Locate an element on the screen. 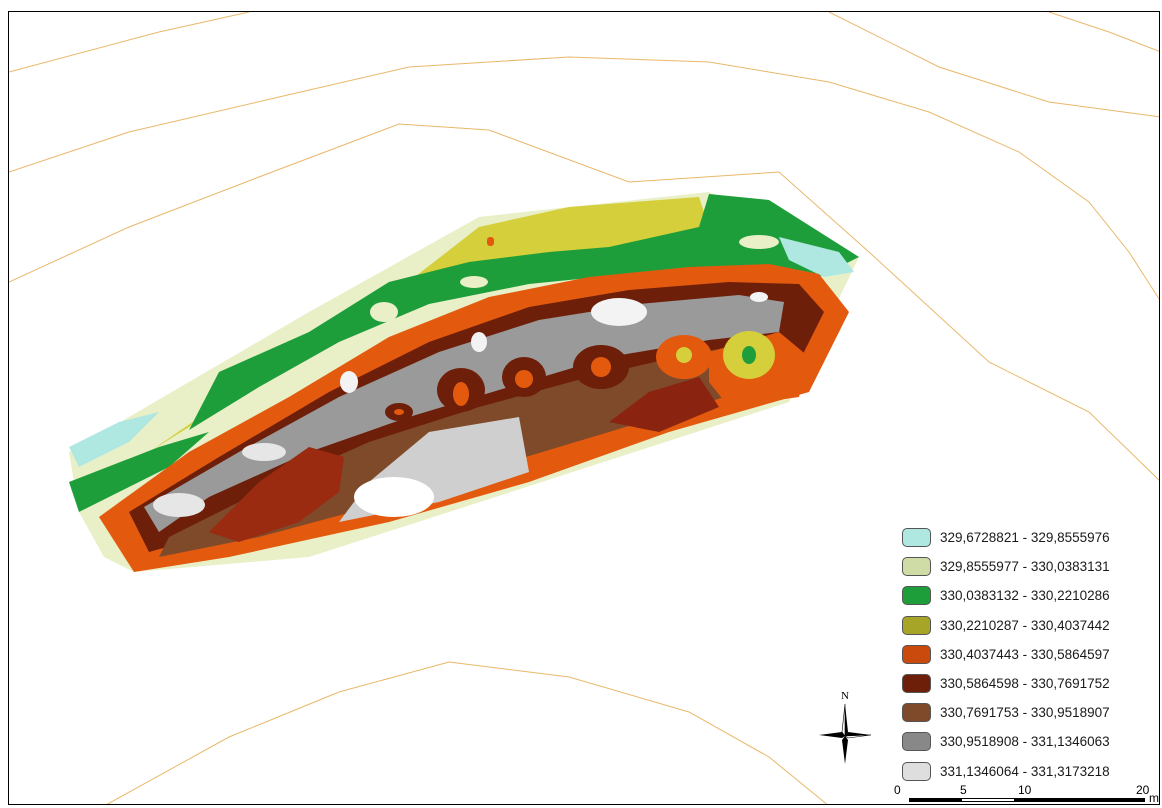 The width and height of the screenshot is (1162, 808). legend-item: 330,5864598 - 330,7691752 is located at coordinates (1027, 683).